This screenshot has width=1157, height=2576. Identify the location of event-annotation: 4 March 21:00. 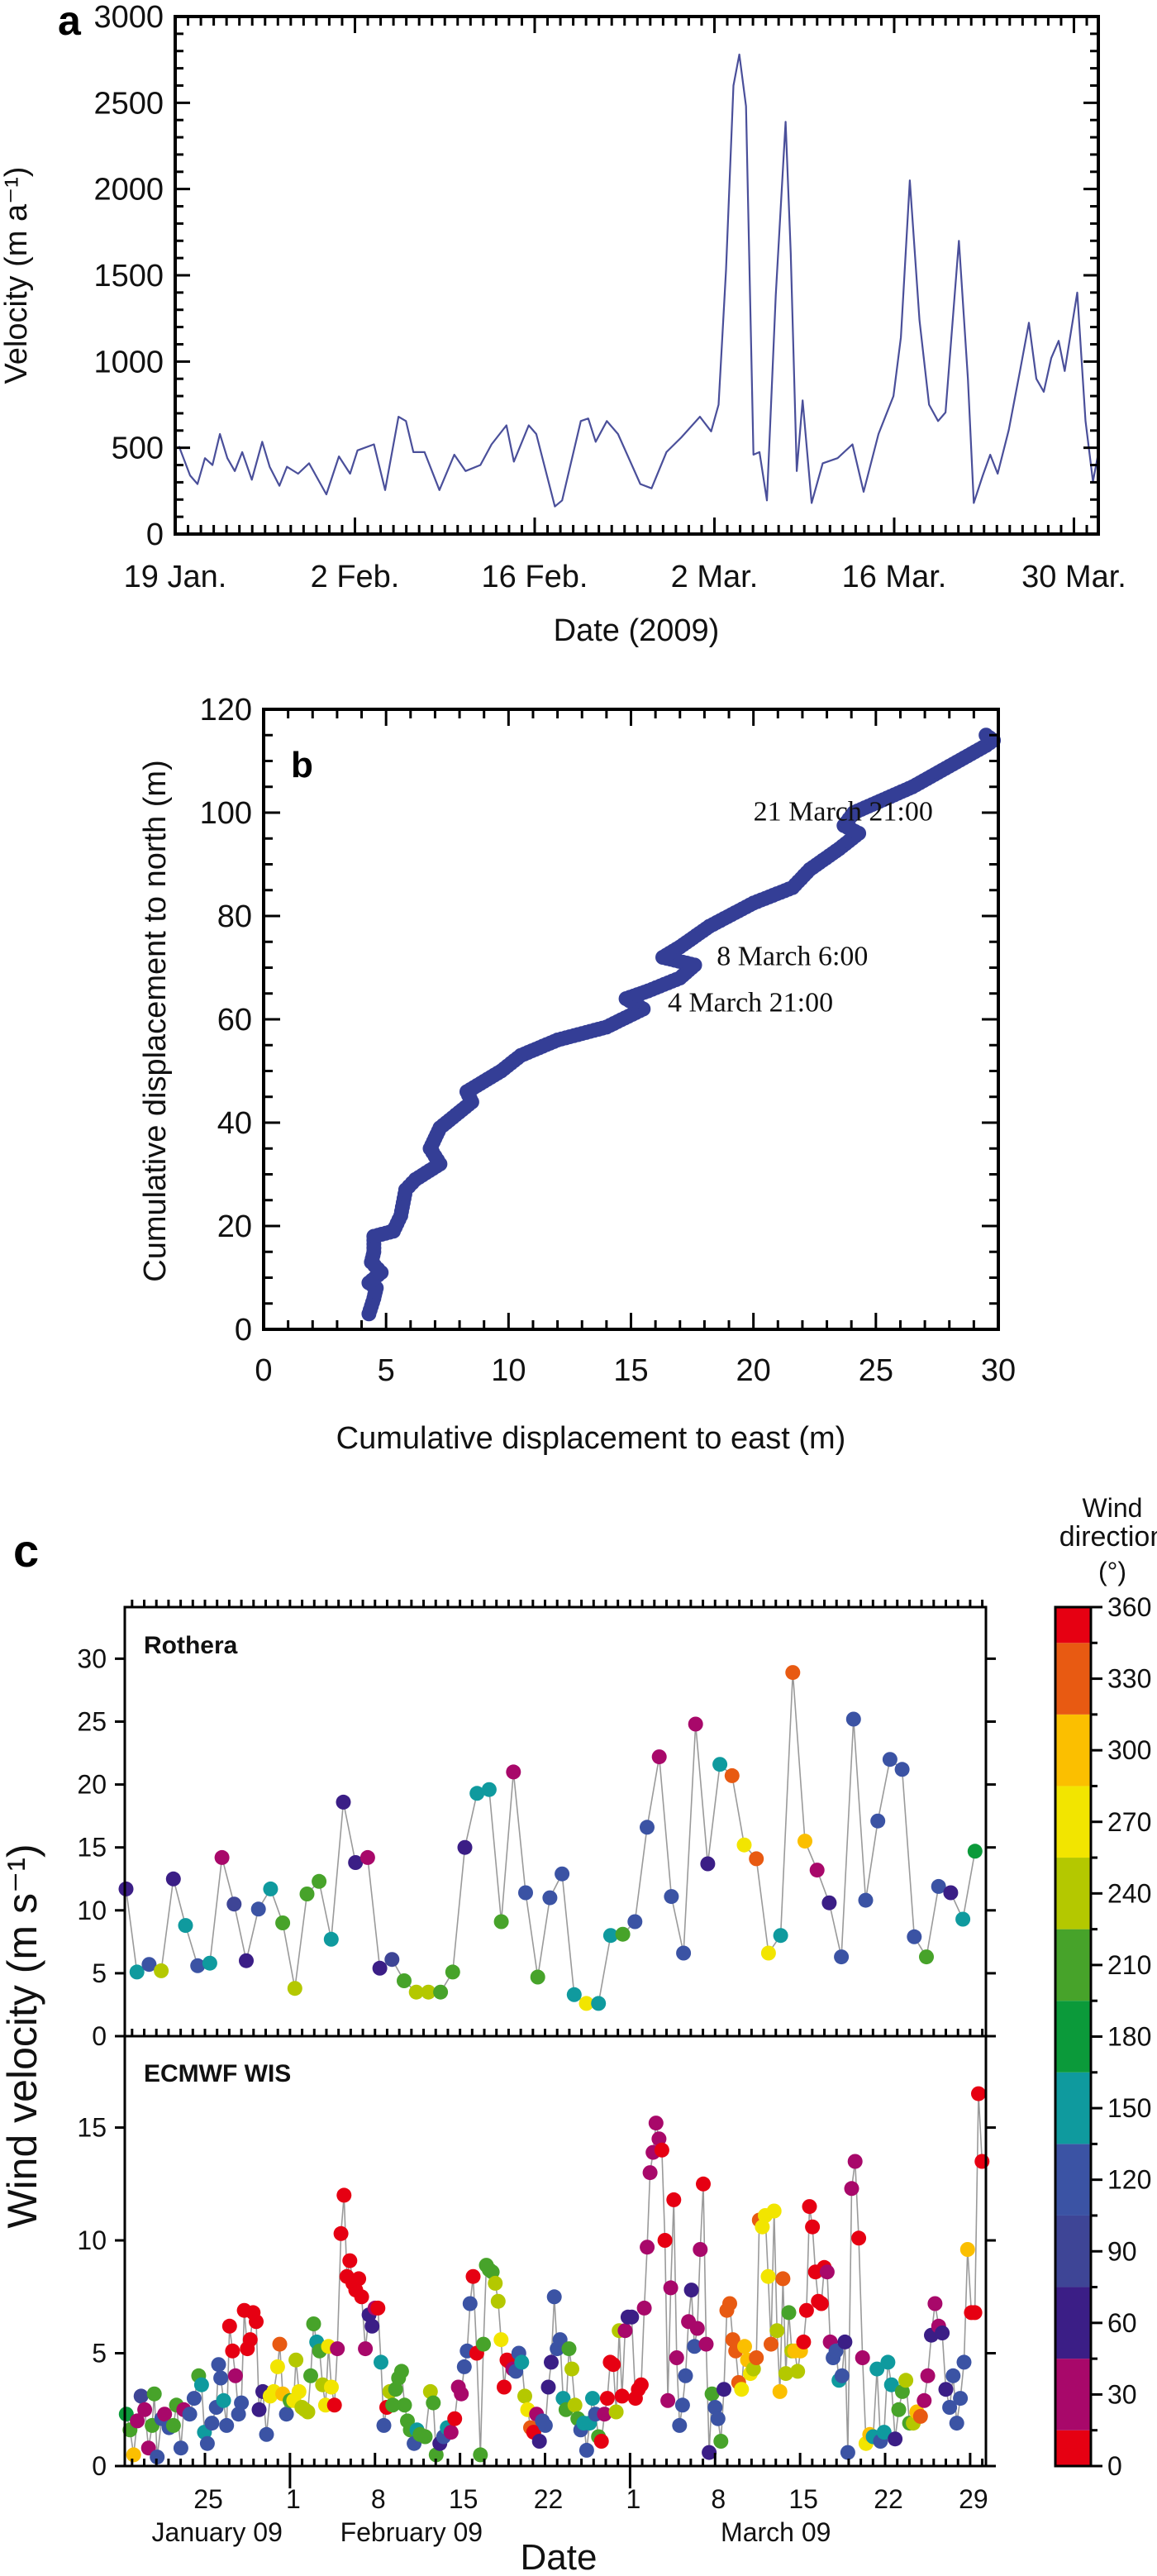
(750, 1003).